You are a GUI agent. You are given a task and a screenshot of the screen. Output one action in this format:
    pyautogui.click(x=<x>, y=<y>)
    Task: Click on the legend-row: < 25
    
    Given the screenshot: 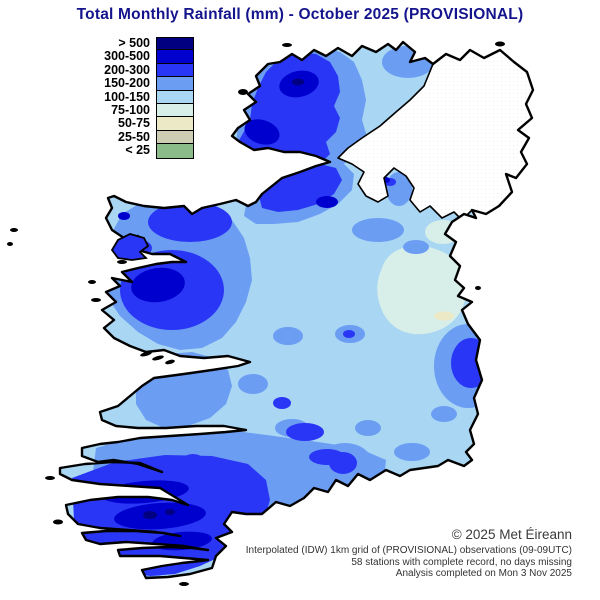 What is the action you would take?
    pyautogui.click(x=145, y=151)
    